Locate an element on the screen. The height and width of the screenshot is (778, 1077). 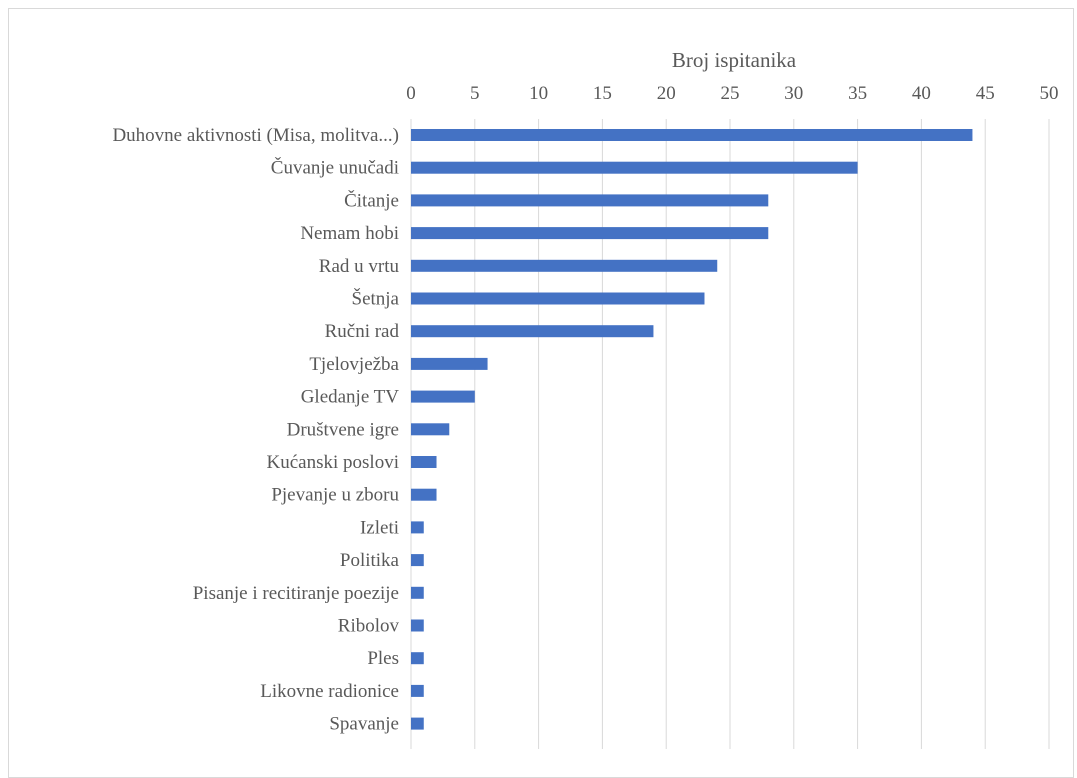
category-label: Ples is located at coordinates (383, 658).